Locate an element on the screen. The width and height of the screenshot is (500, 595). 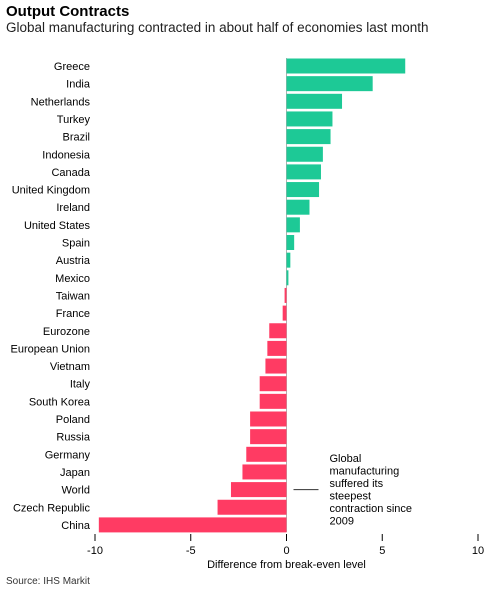
bar-austria is located at coordinates (288, 260).